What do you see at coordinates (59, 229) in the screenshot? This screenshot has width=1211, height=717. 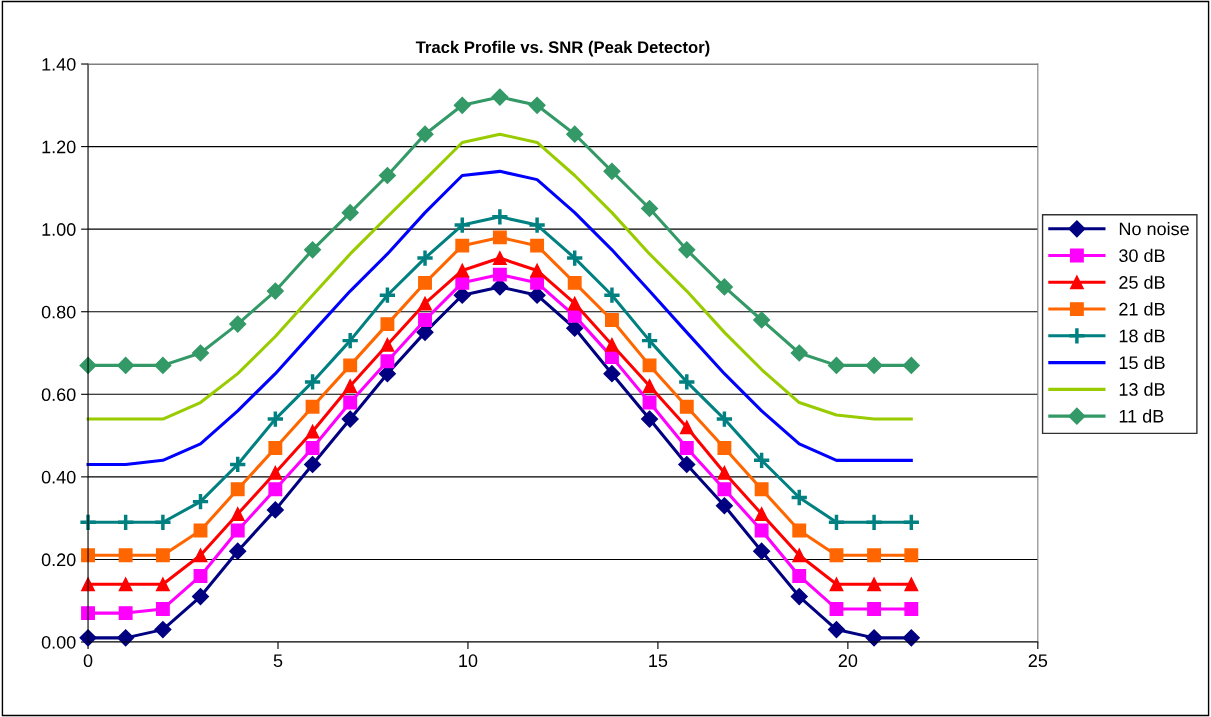 I see `y-tick-label: 1.00` at bounding box center [59, 229].